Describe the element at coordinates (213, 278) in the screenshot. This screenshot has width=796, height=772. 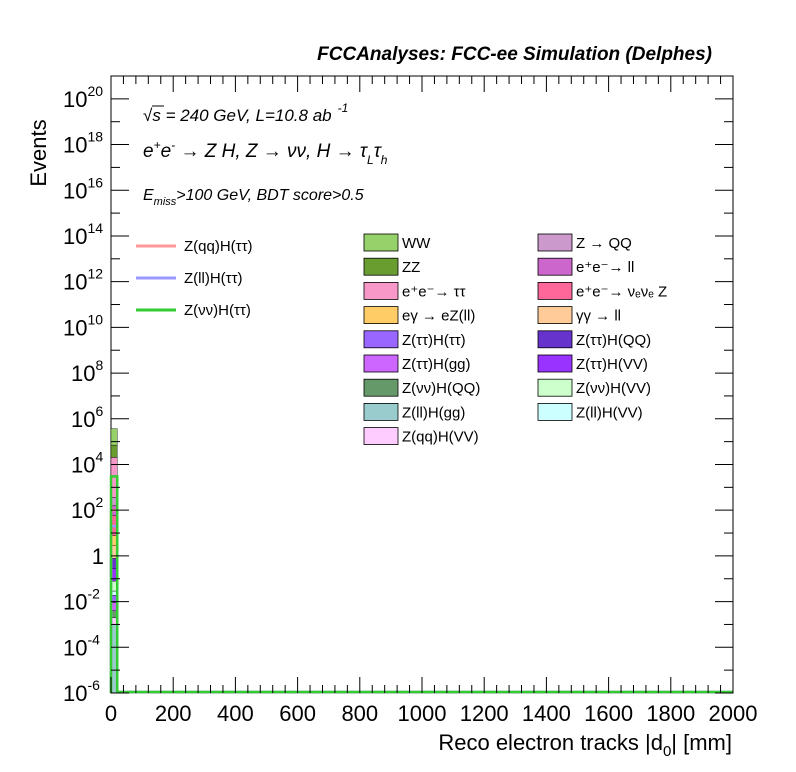
I see `legend-label-z-ll-h: Z(ll)H(ττ)` at that location.